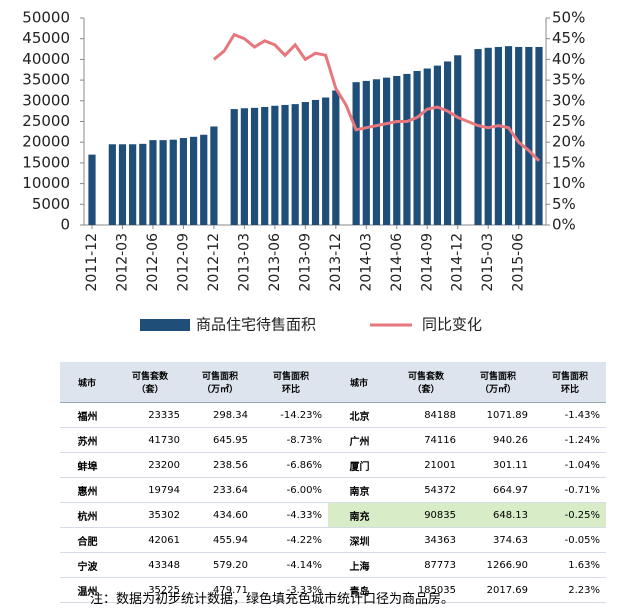 This screenshot has width=638, height=610. I want to click on row: 福州 23335 298.34 -14.23% 北京 84188 1071.89 -1.43%, so click(333, 415).